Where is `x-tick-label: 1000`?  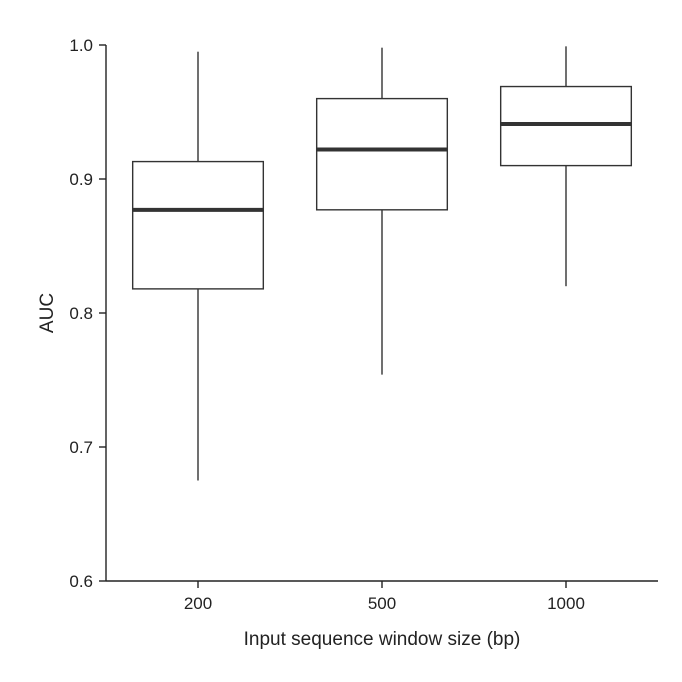 x-tick-label: 1000 is located at coordinates (566, 603).